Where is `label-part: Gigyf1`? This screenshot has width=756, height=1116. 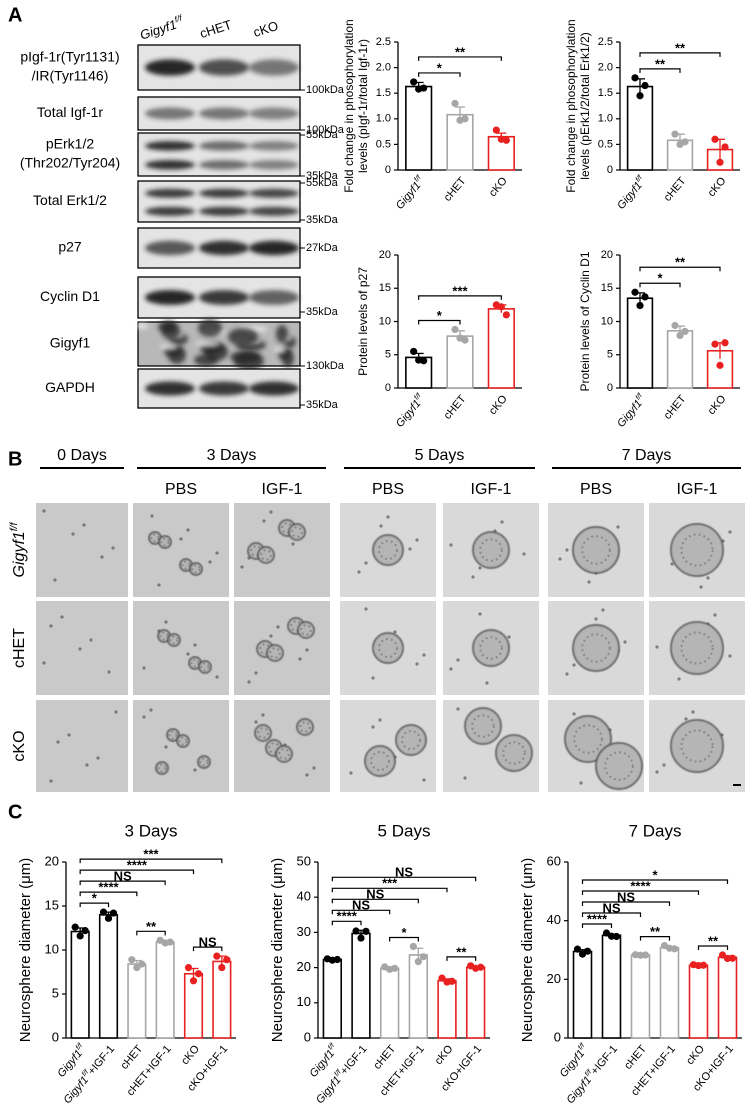 label-part: Gigyf1 is located at coordinates (329, 1090).